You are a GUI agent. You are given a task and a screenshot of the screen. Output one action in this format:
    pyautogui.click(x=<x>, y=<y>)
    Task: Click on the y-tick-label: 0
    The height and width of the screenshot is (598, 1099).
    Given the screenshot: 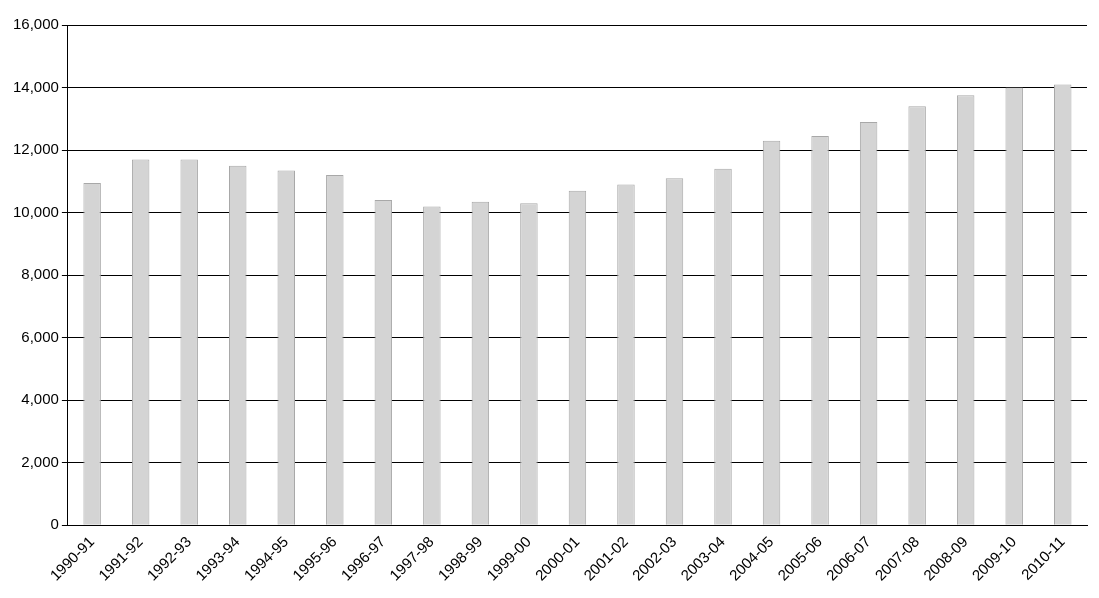 What is the action you would take?
    pyautogui.click(x=54, y=524)
    